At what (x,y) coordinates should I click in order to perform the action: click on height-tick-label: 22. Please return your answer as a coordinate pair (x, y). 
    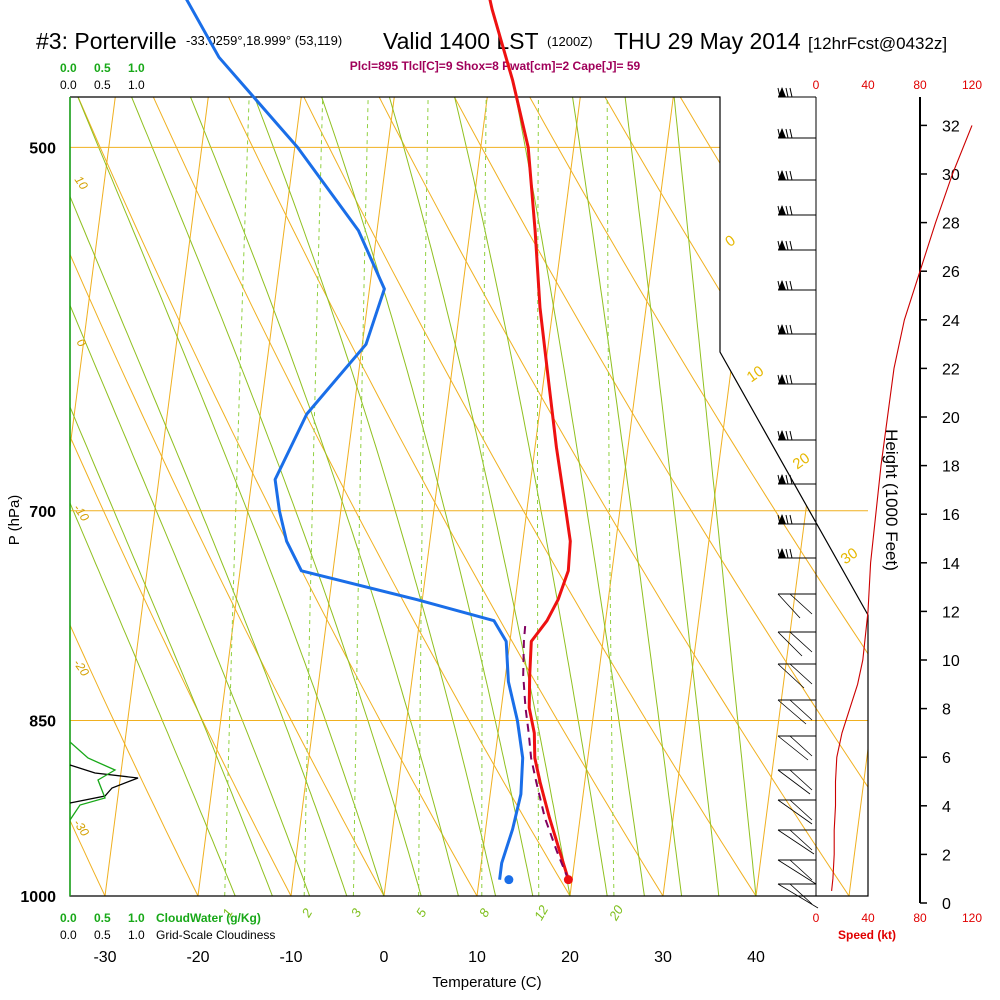
    Looking at the image, I should click on (951, 369).